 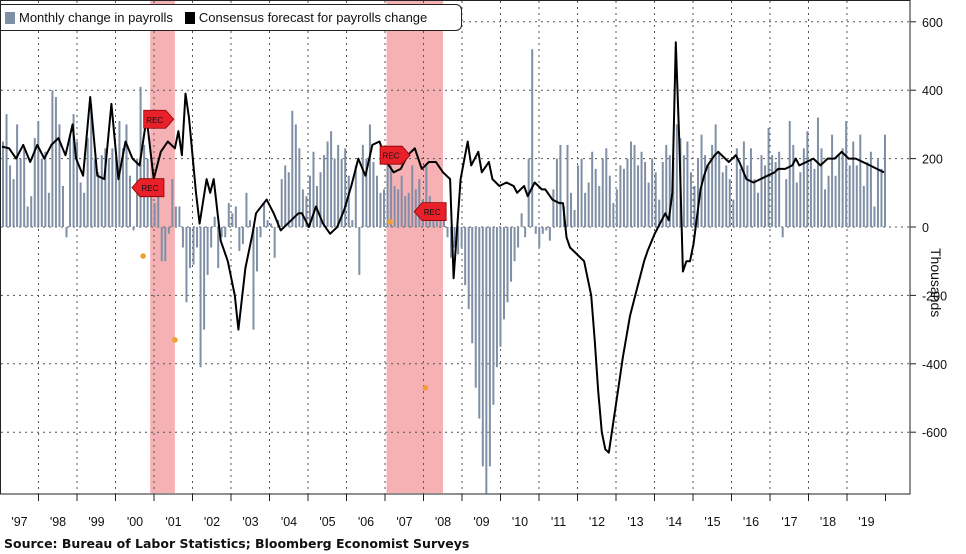 I want to click on y-tick-label: 0, so click(x=925, y=228).